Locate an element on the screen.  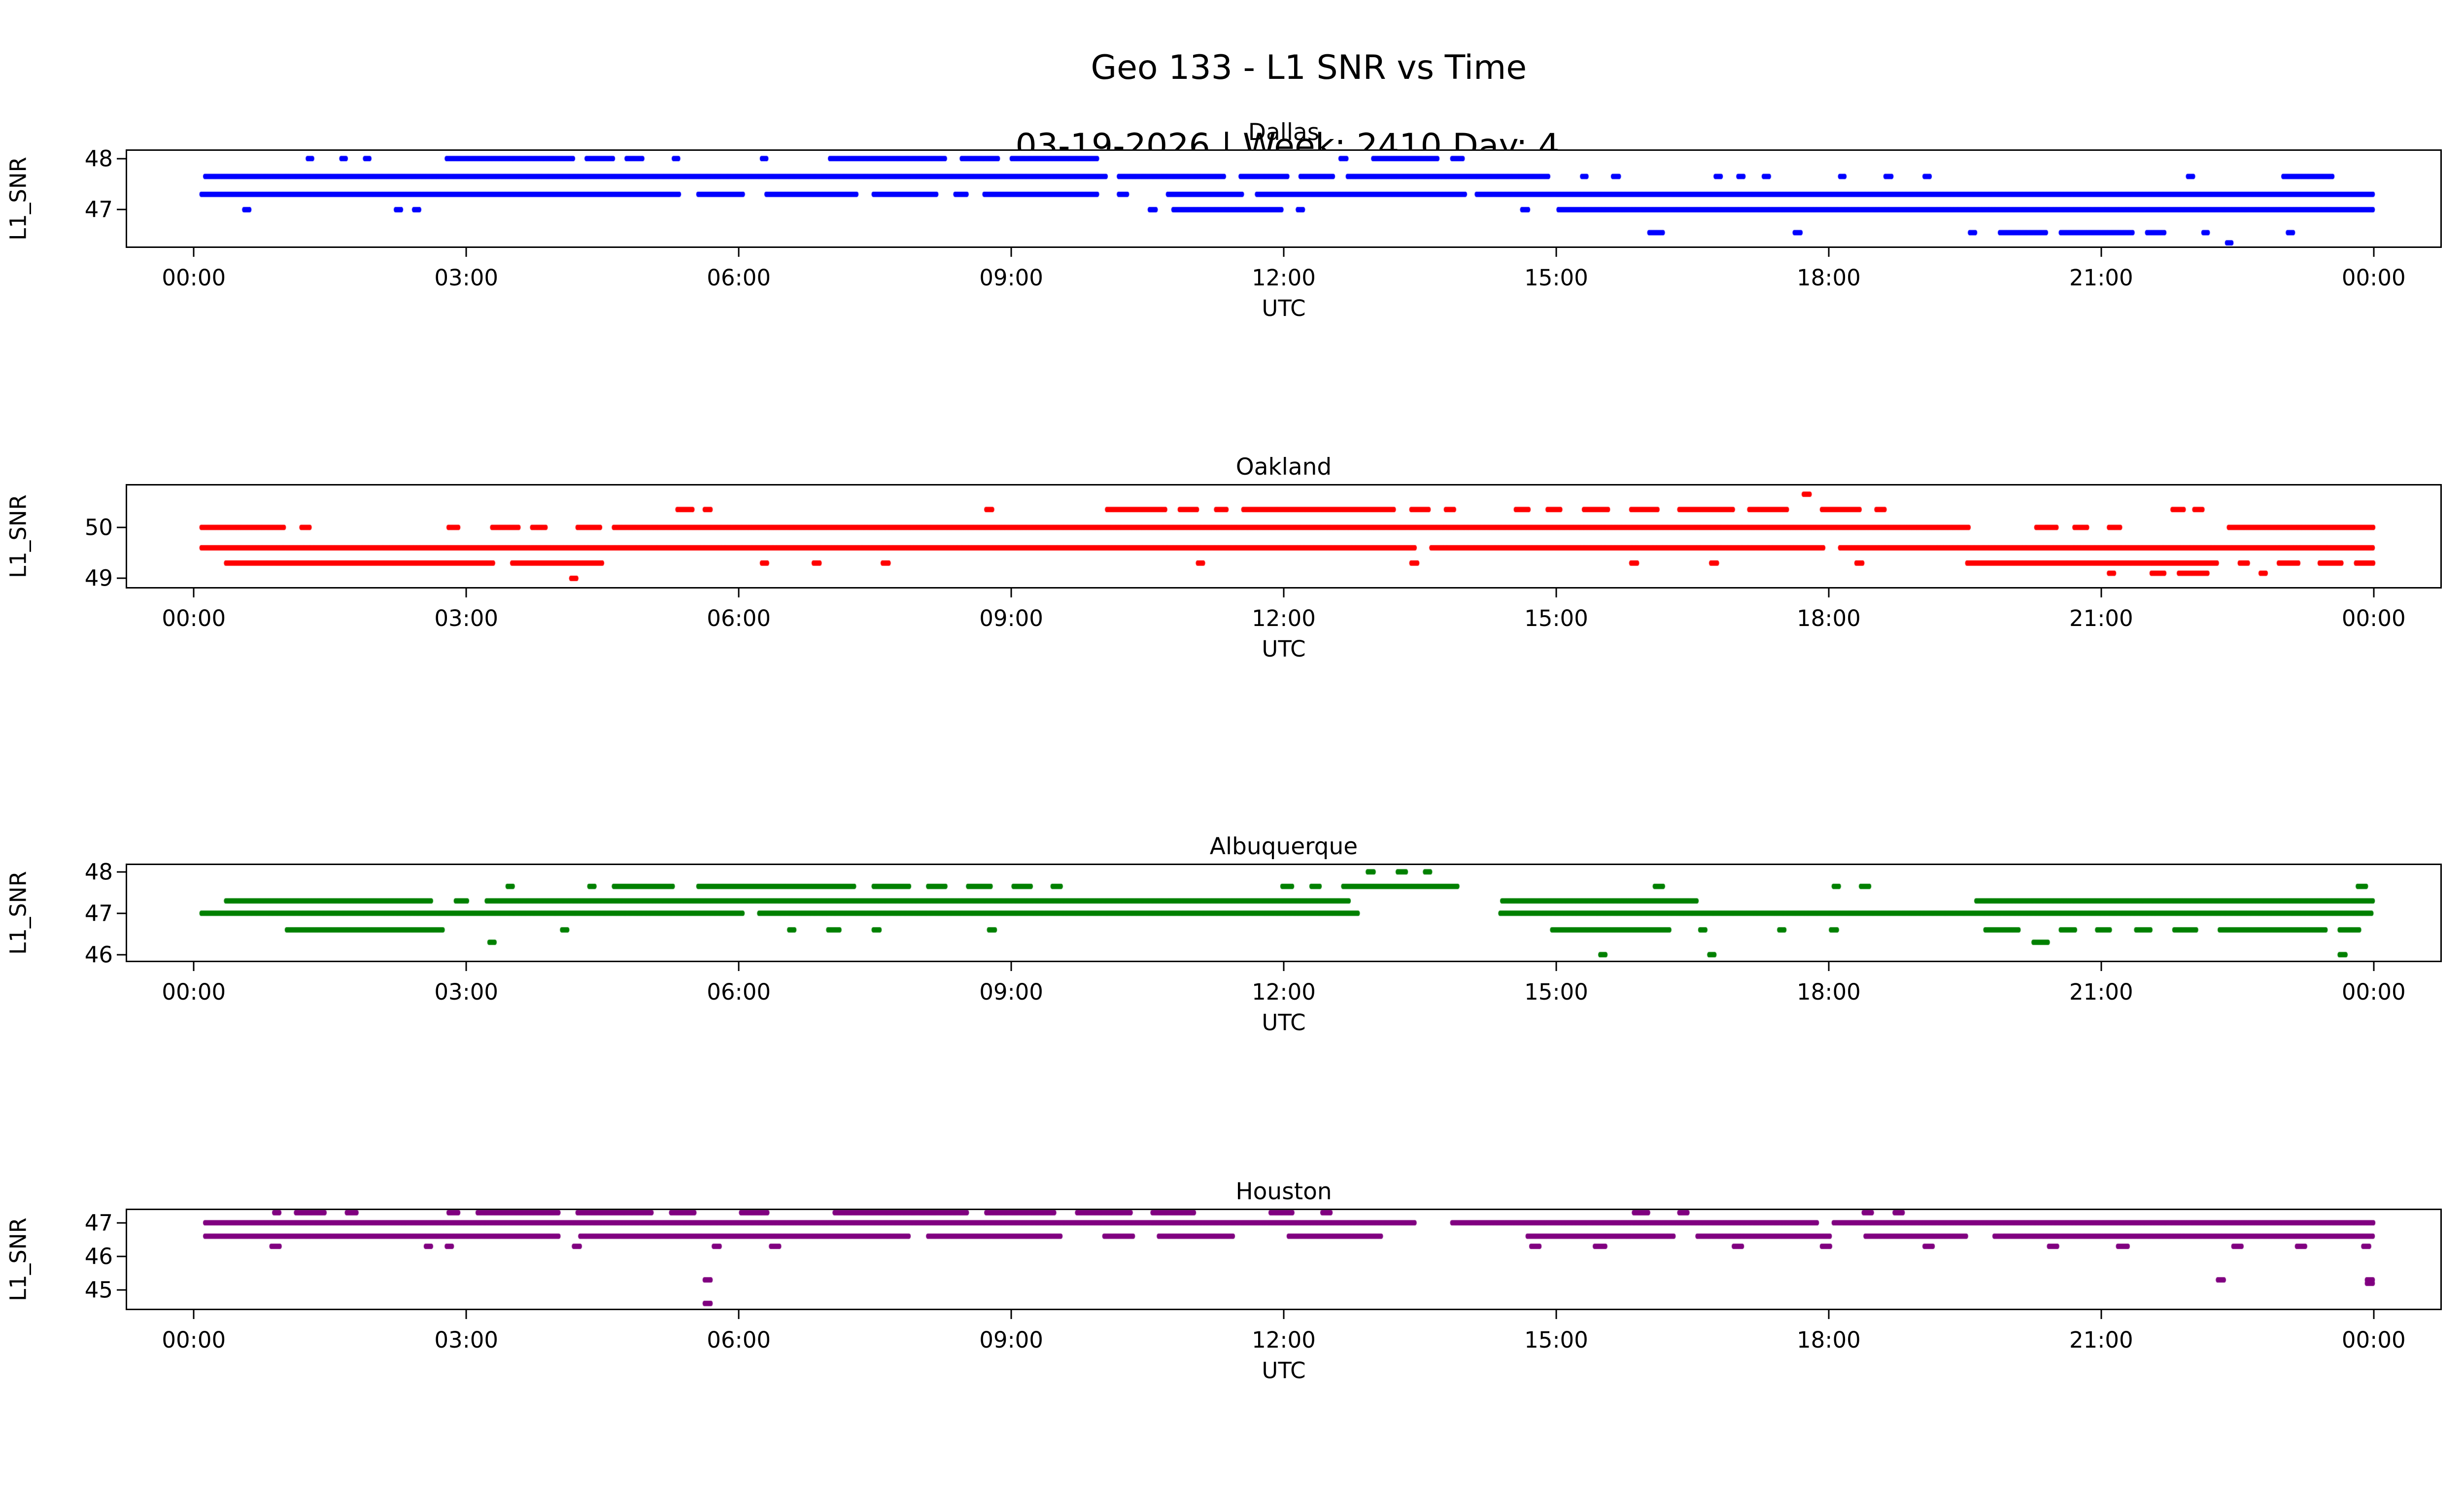
xtick-label-houston-4: 12:00 is located at coordinates (1284, 1340).